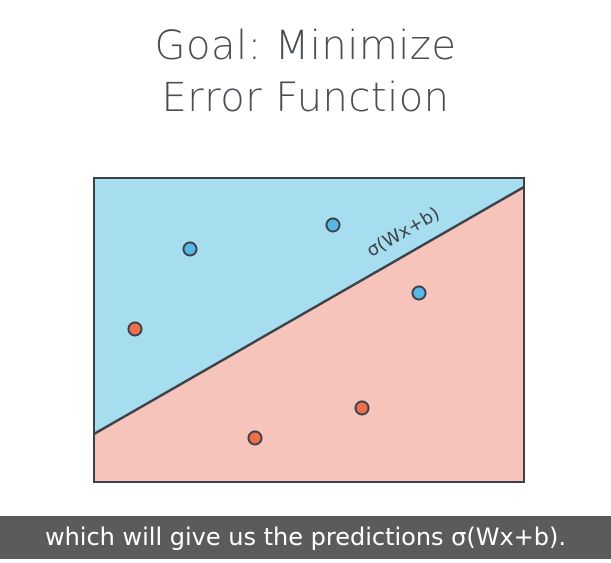 The height and width of the screenshot is (563, 611). Describe the element at coordinates (305, 46) in the screenshot. I see `slide-title-line-1: Goal: Minimize` at that location.